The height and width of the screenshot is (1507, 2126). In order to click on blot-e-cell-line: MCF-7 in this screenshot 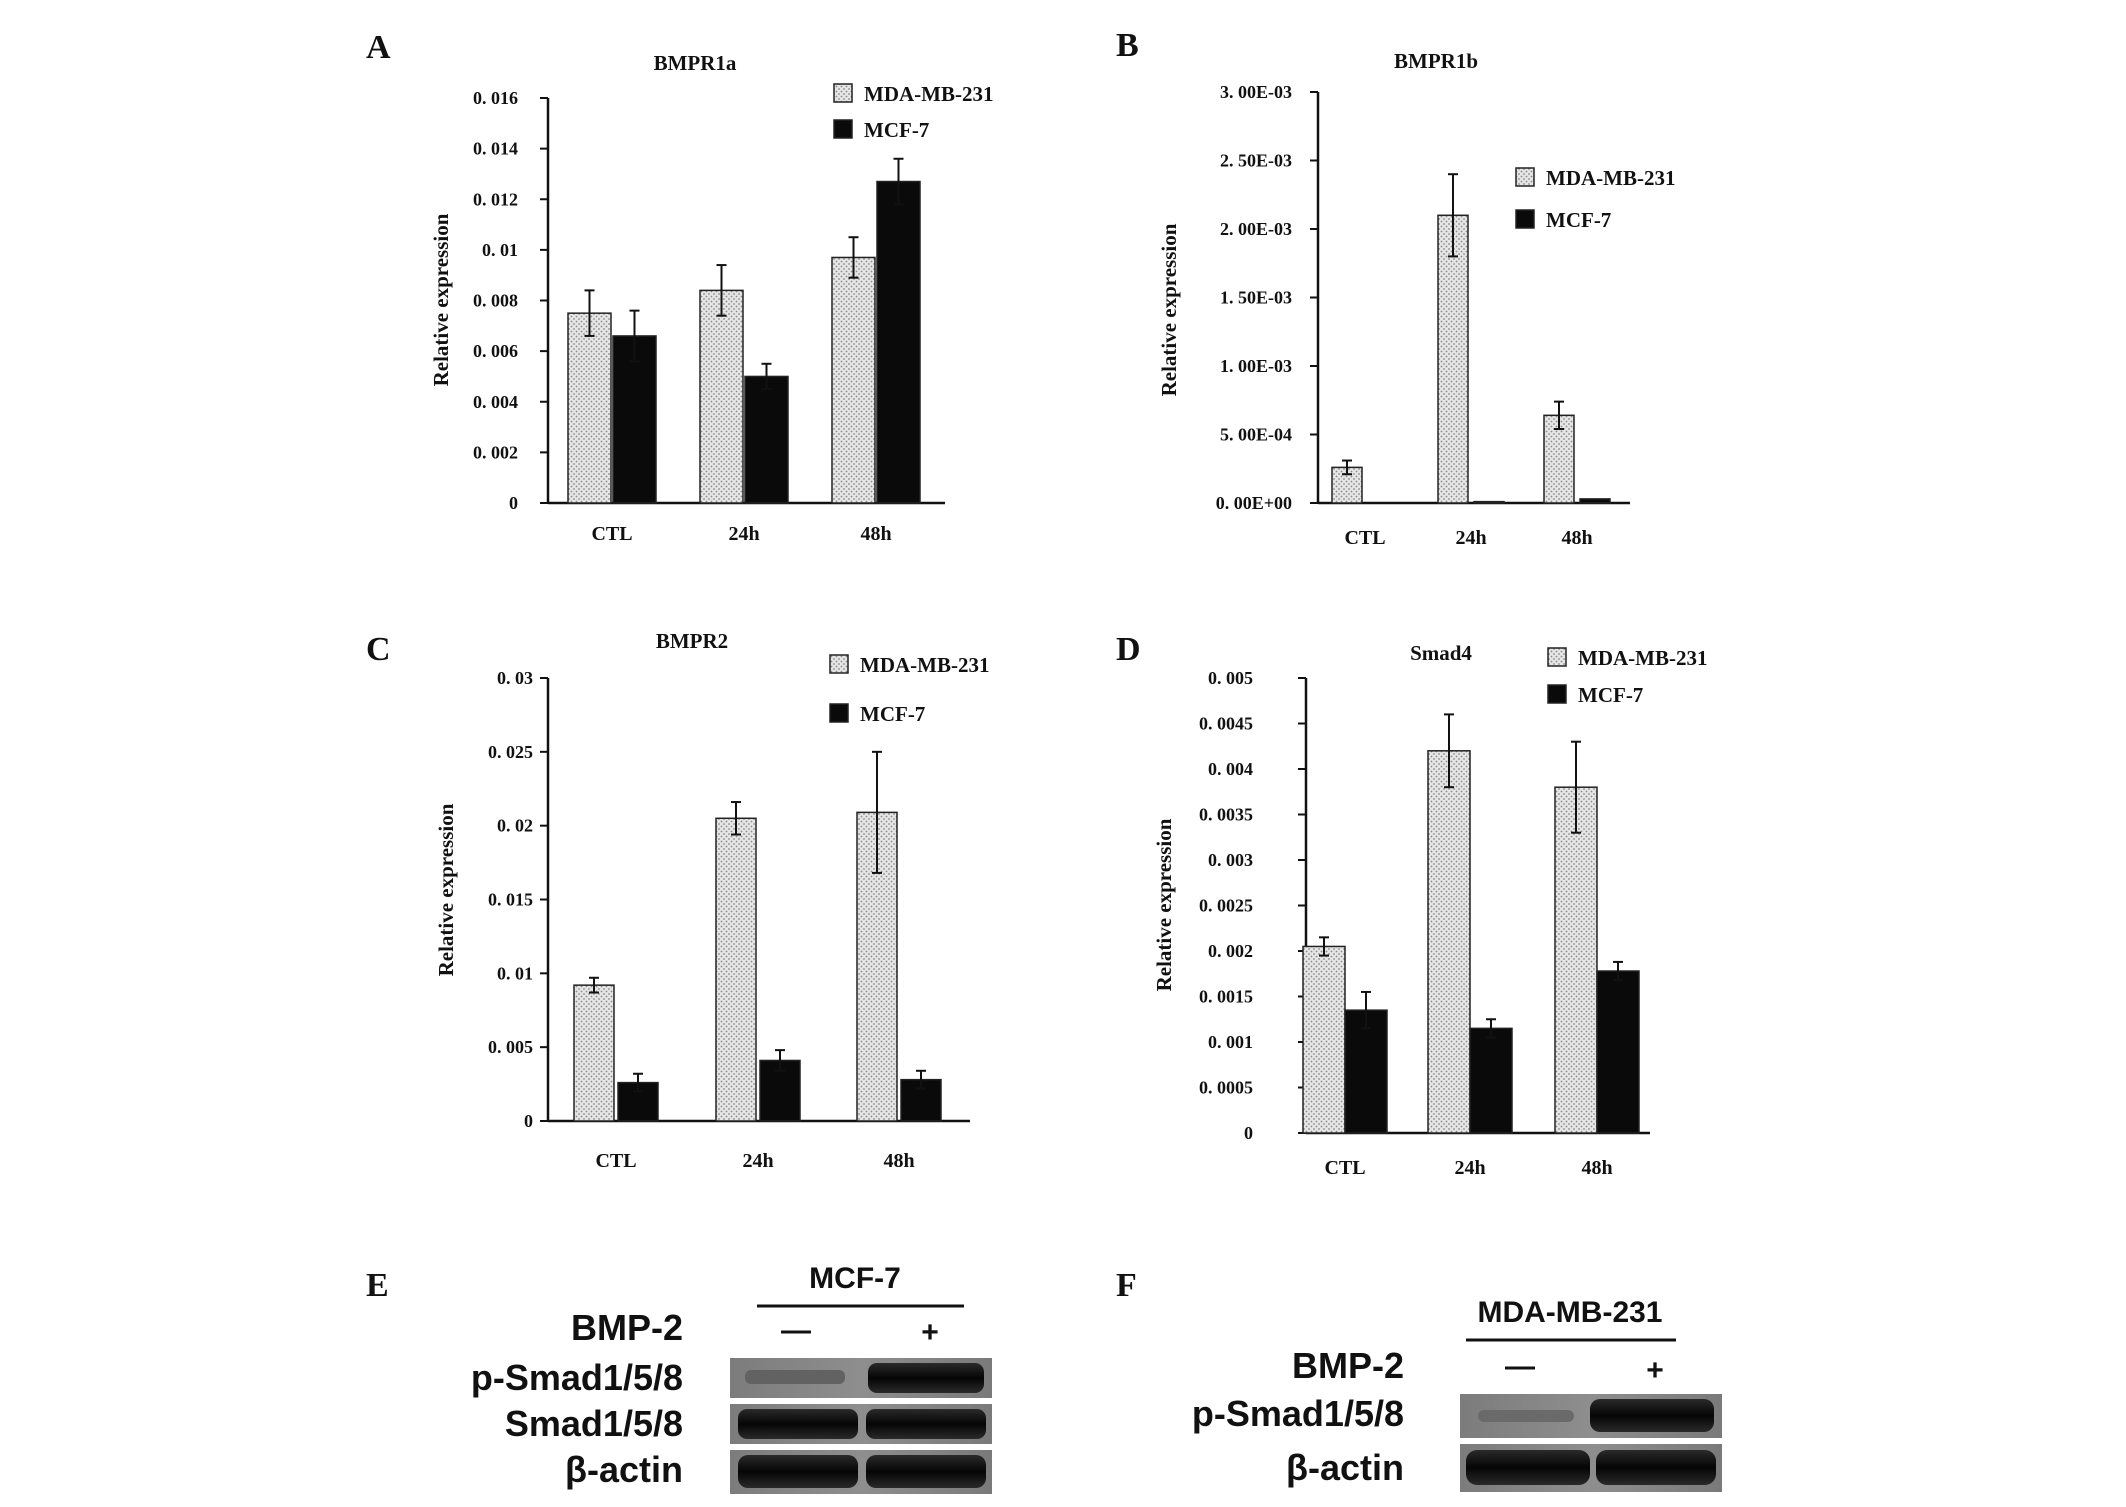, I will do `click(855, 1278)`.